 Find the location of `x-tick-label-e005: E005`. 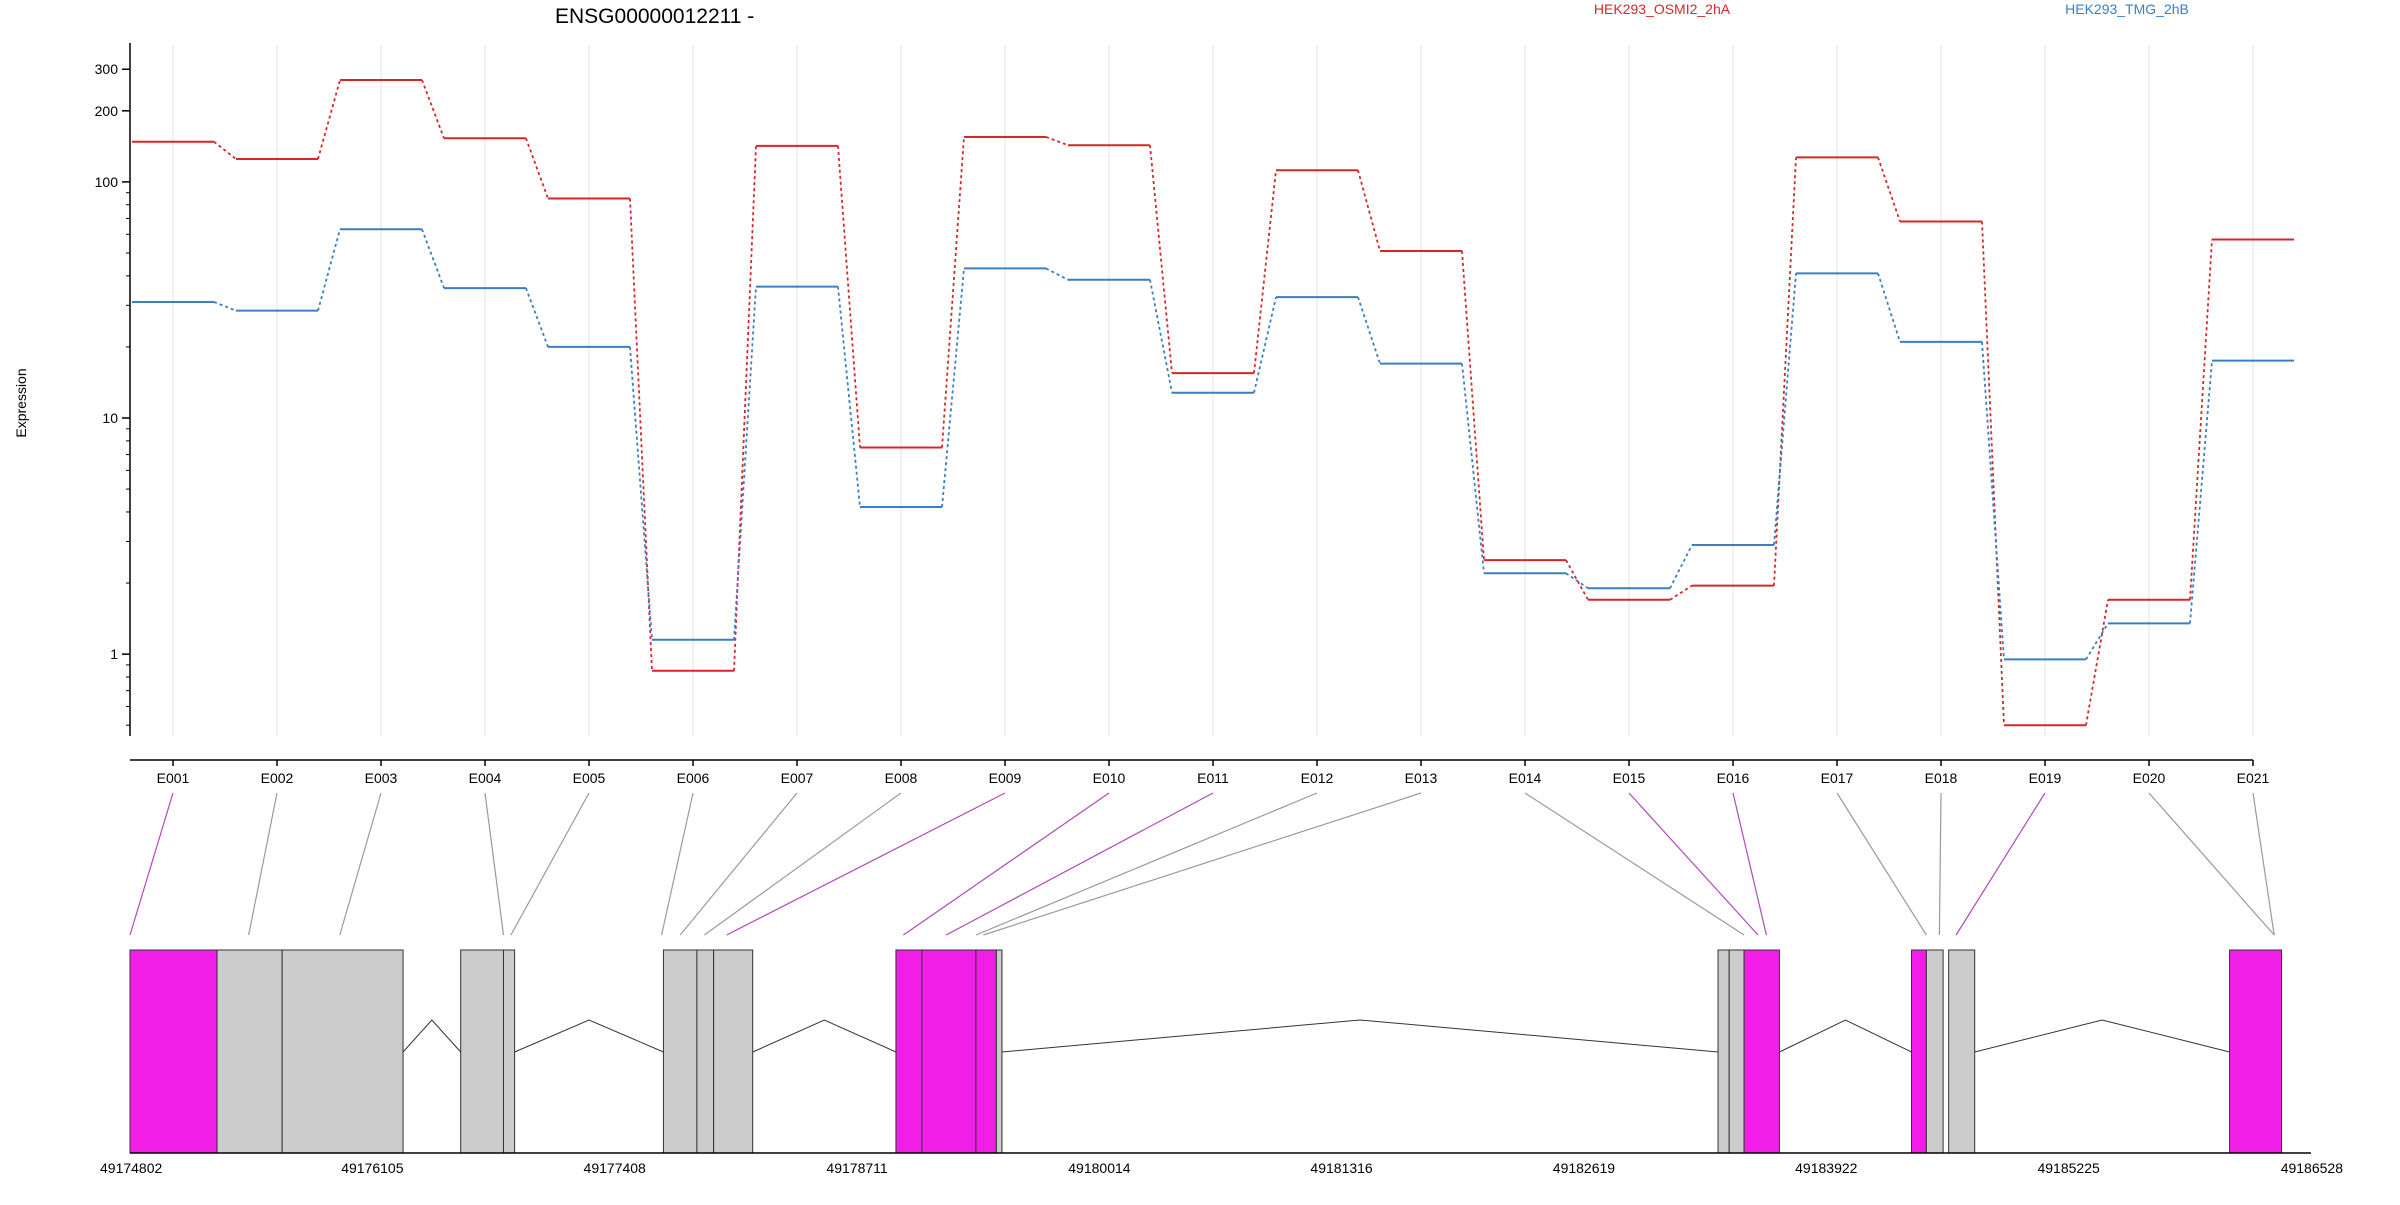

x-tick-label-e005: E005 is located at coordinates (589, 778).